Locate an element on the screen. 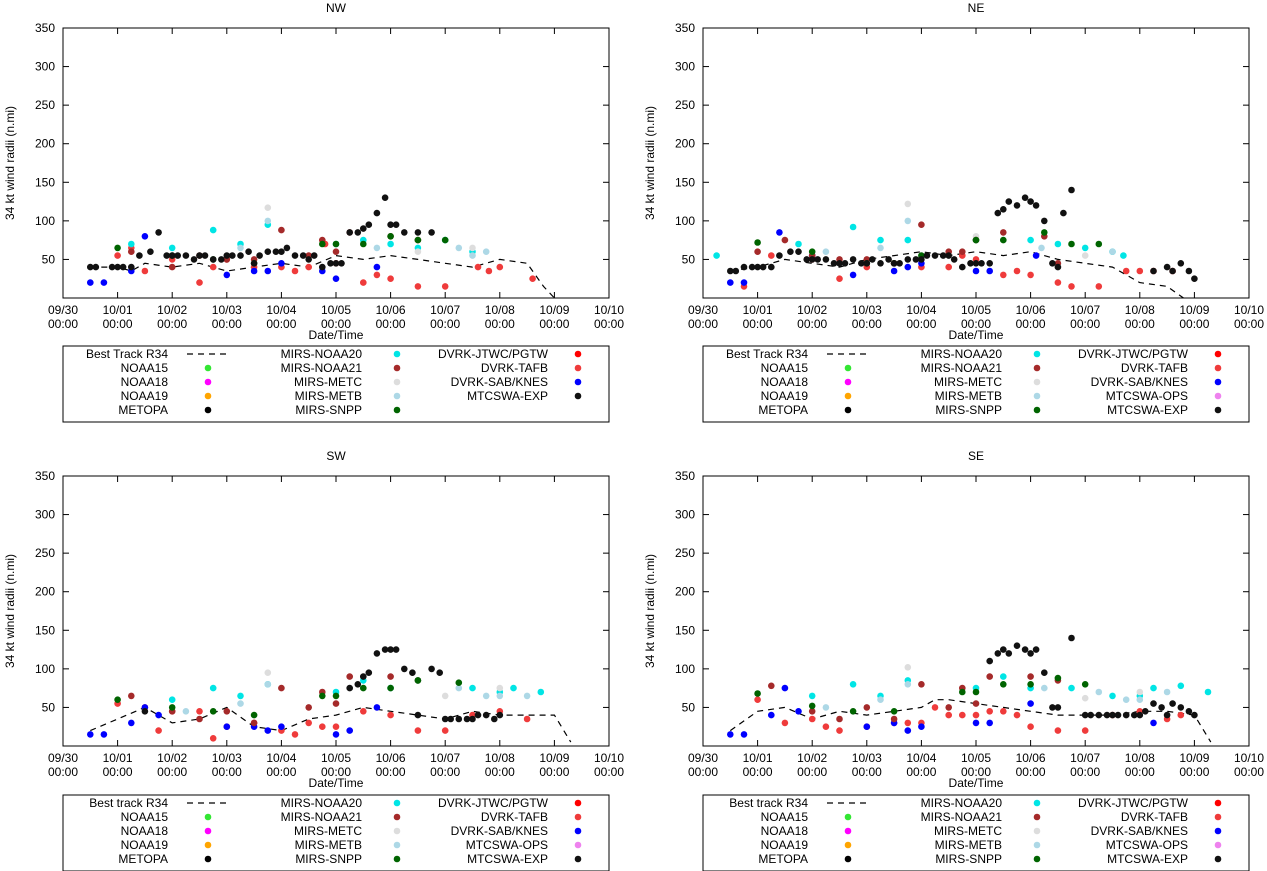  x-tick-label-date: 10/01 is located at coordinates (758, 310).